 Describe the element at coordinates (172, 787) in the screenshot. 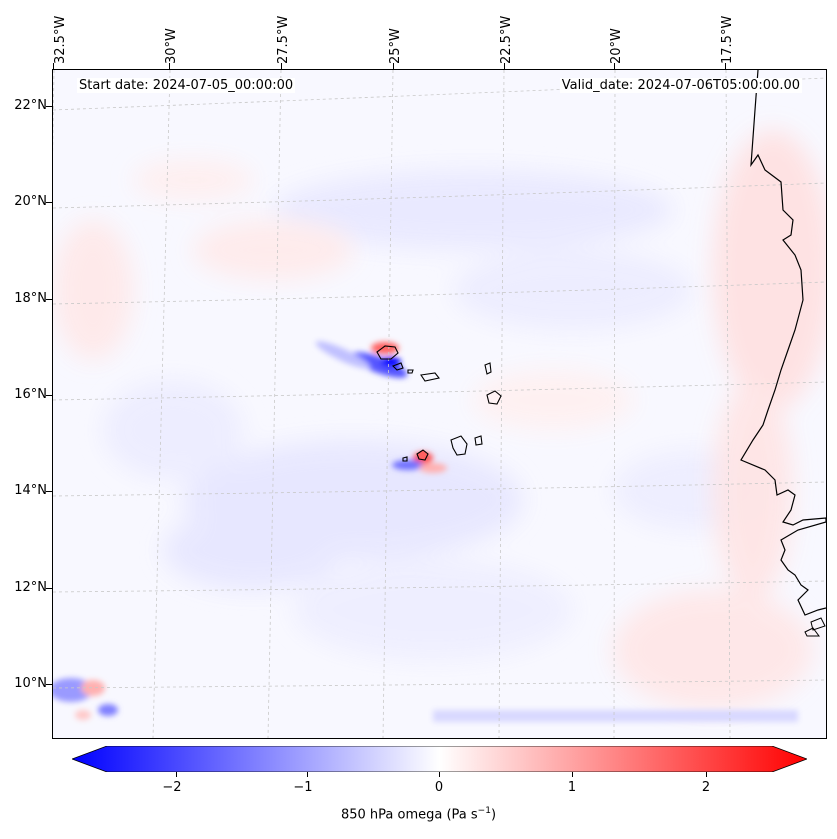

I see `cb-tick-m2: −2` at that location.